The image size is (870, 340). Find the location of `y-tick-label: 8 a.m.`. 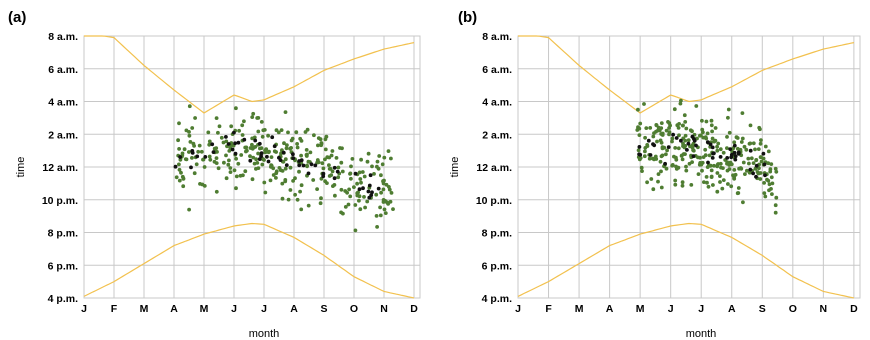

y-tick-label: 8 a.m. is located at coordinates (497, 37).